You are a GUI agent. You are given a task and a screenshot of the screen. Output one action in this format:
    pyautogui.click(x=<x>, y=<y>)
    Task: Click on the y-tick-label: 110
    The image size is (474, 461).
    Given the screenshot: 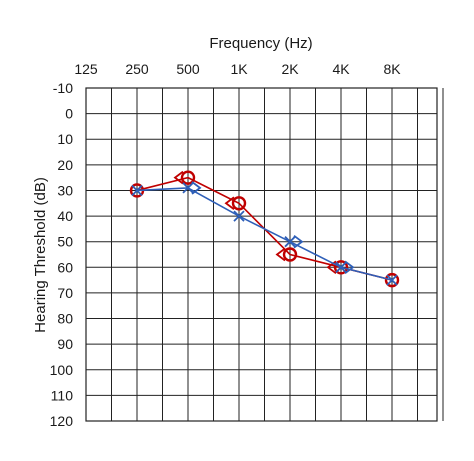 What is the action you would take?
    pyautogui.click(x=62, y=395)
    